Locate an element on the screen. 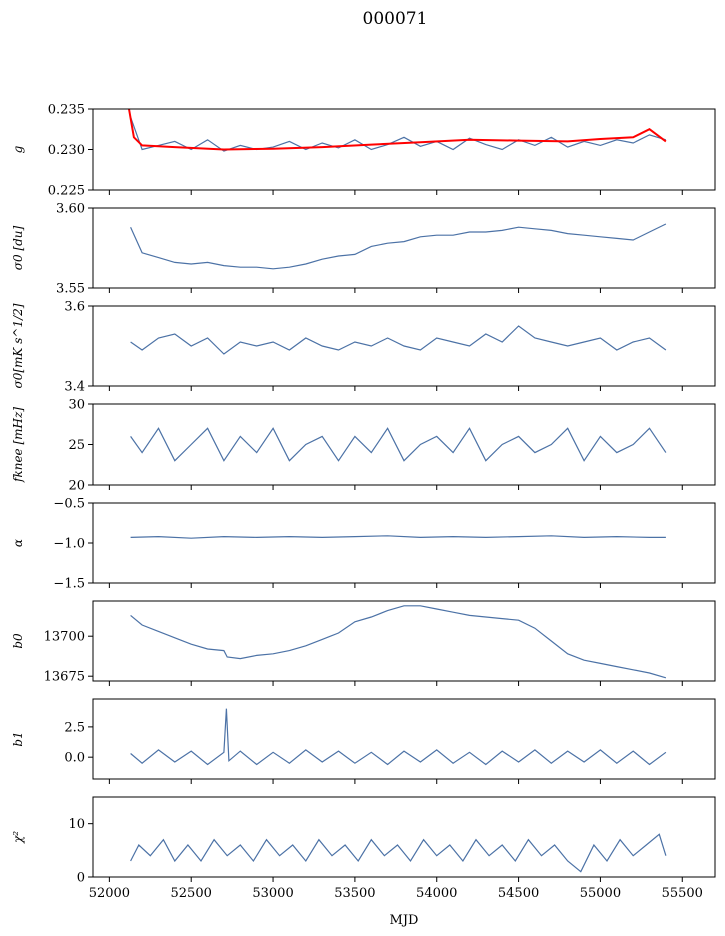 This screenshot has width=725, height=936. y-tick-label-alpha: −1.5 is located at coordinates (69, 584).